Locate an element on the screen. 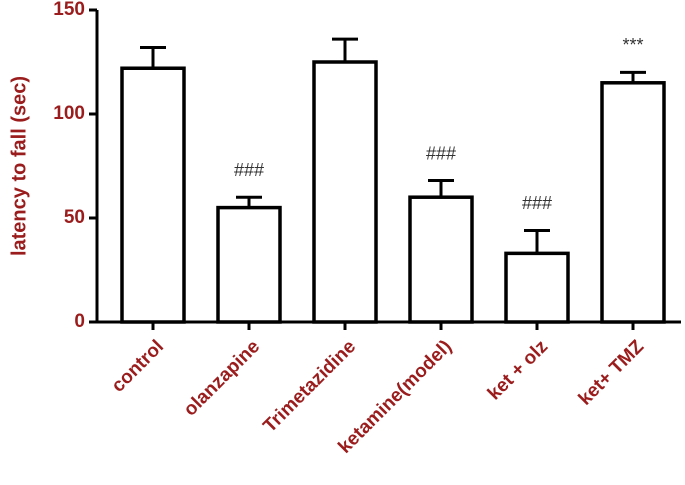 The width and height of the screenshot is (685, 485). y-tick-label: 50 is located at coordinates (74, 217).